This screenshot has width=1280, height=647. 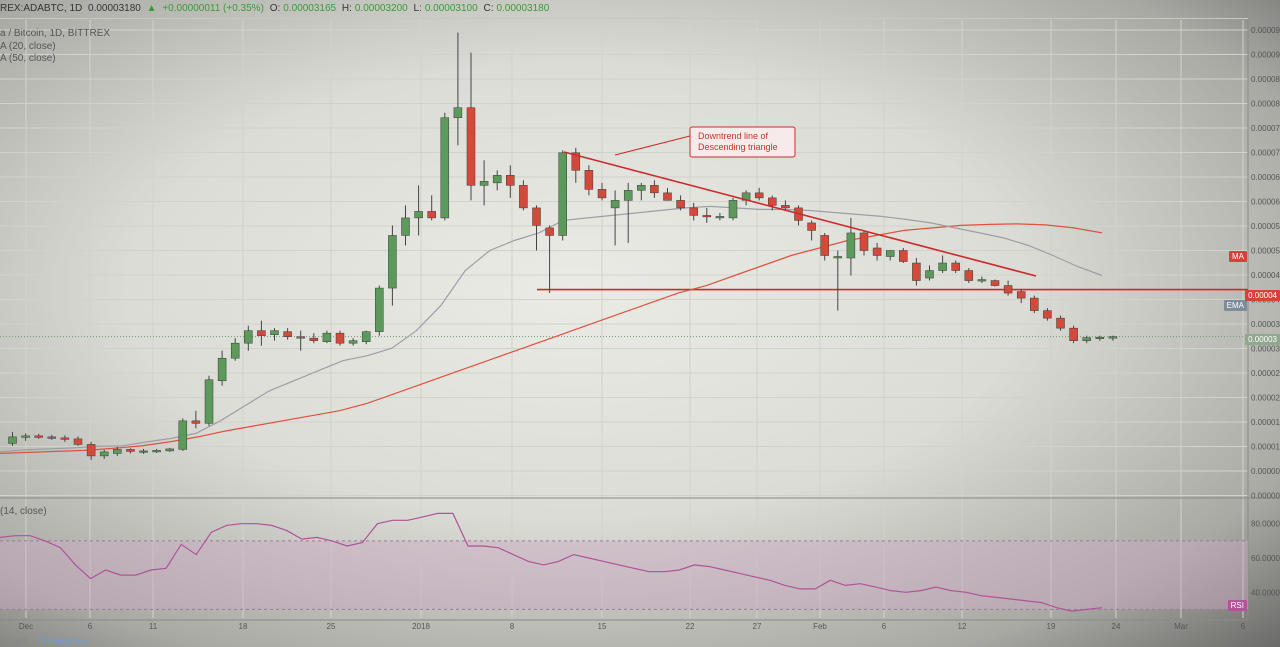 I want to click on price-tick-label: 0.00006, so click(x=1265, y=202).